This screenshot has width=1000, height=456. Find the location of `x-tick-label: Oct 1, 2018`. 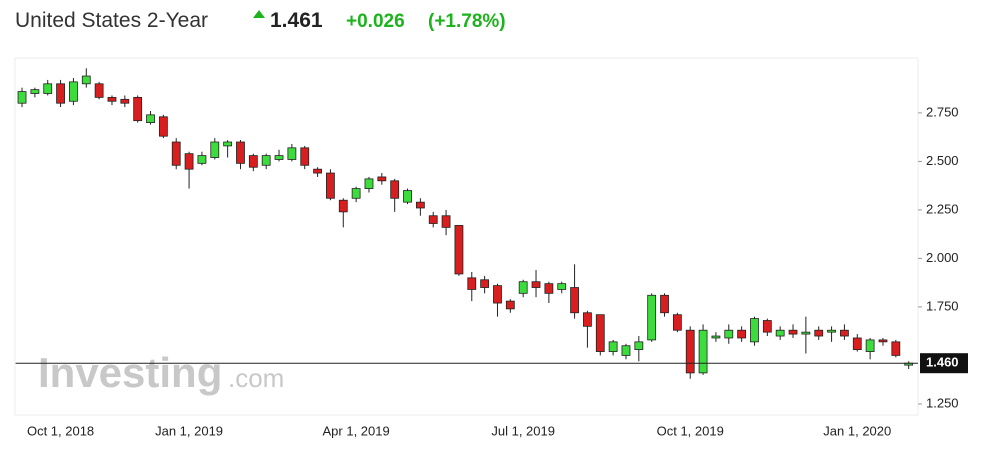

x-tick-label: Oct 1, 2018 is located at coordinates (60, 430).